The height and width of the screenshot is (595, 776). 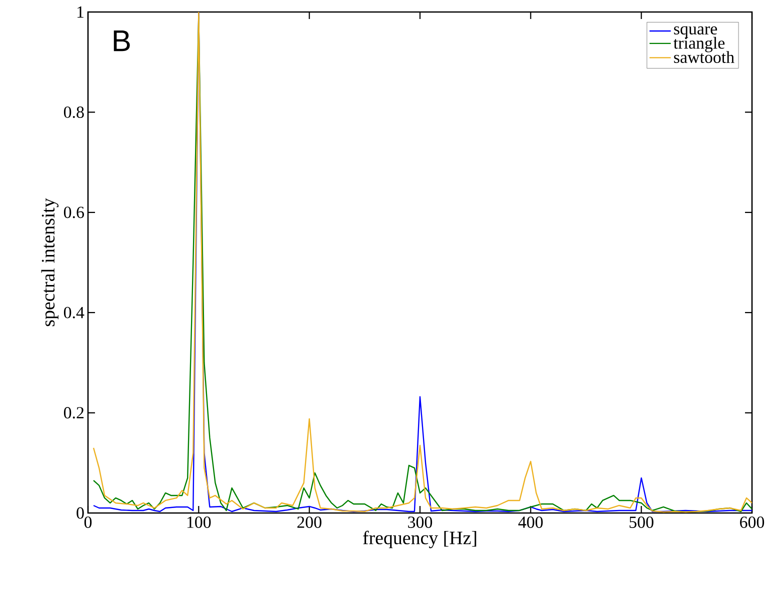 I want to click on x-axis-title: frequency [Hz], so click(x=419, y=539).